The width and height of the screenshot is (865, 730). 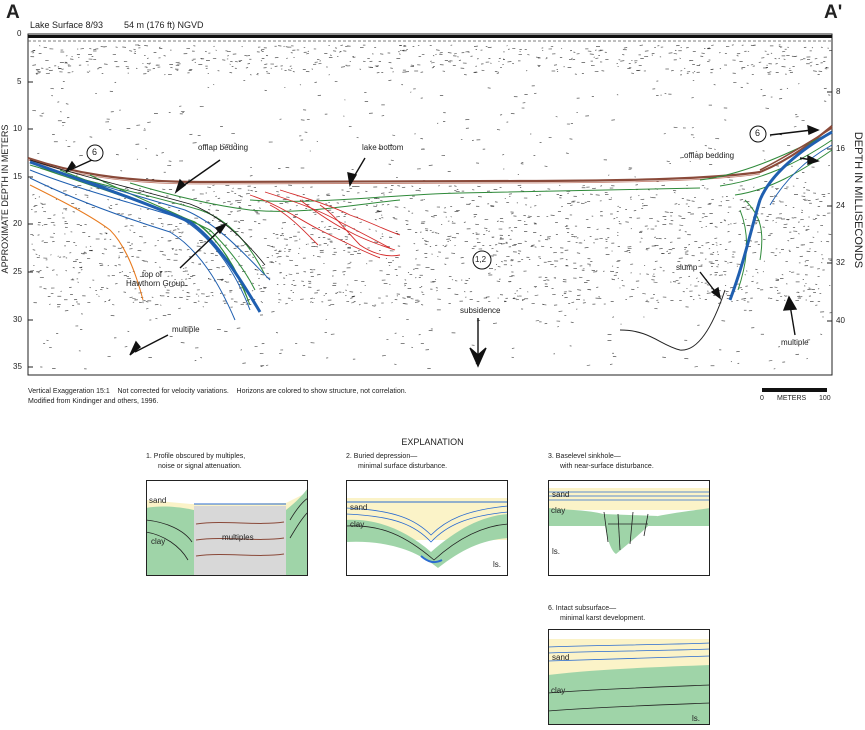 I want to click on elevation-label: 54 m (176 ft) NGVD, so click(x=164, y=25).